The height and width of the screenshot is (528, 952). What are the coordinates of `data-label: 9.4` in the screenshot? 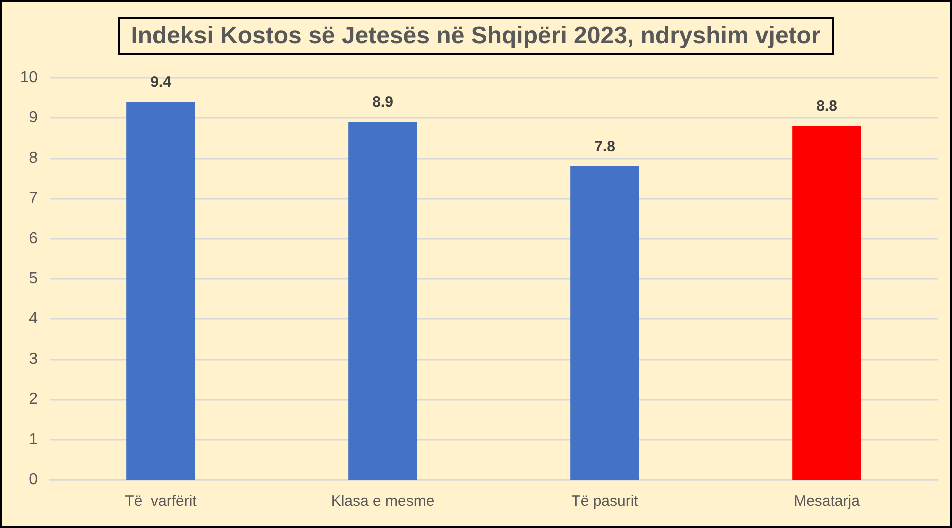 It's located at (161, 83).